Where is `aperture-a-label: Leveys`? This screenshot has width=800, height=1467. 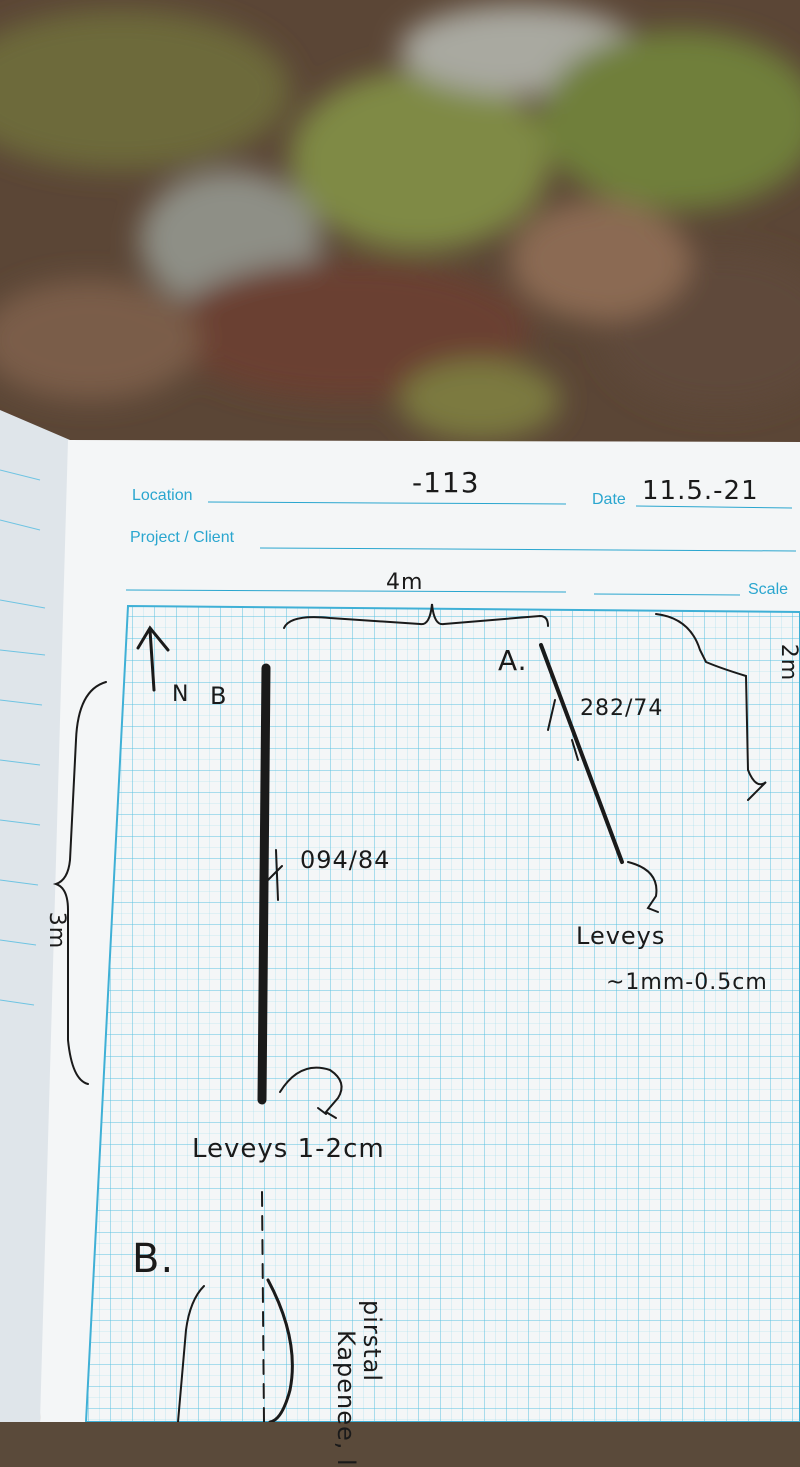 aperture-a-label: Leveys is located at coordinates (621, 936).